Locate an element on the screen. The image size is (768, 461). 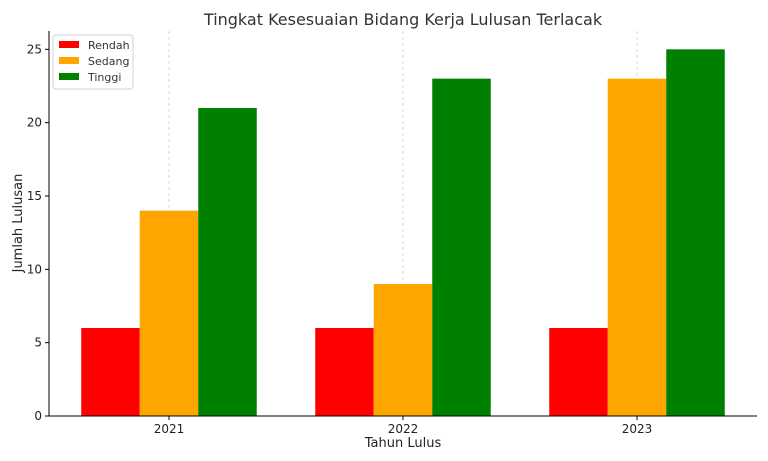
x-axis-label: Tahun Lulus is located at coordinates (403, 443).